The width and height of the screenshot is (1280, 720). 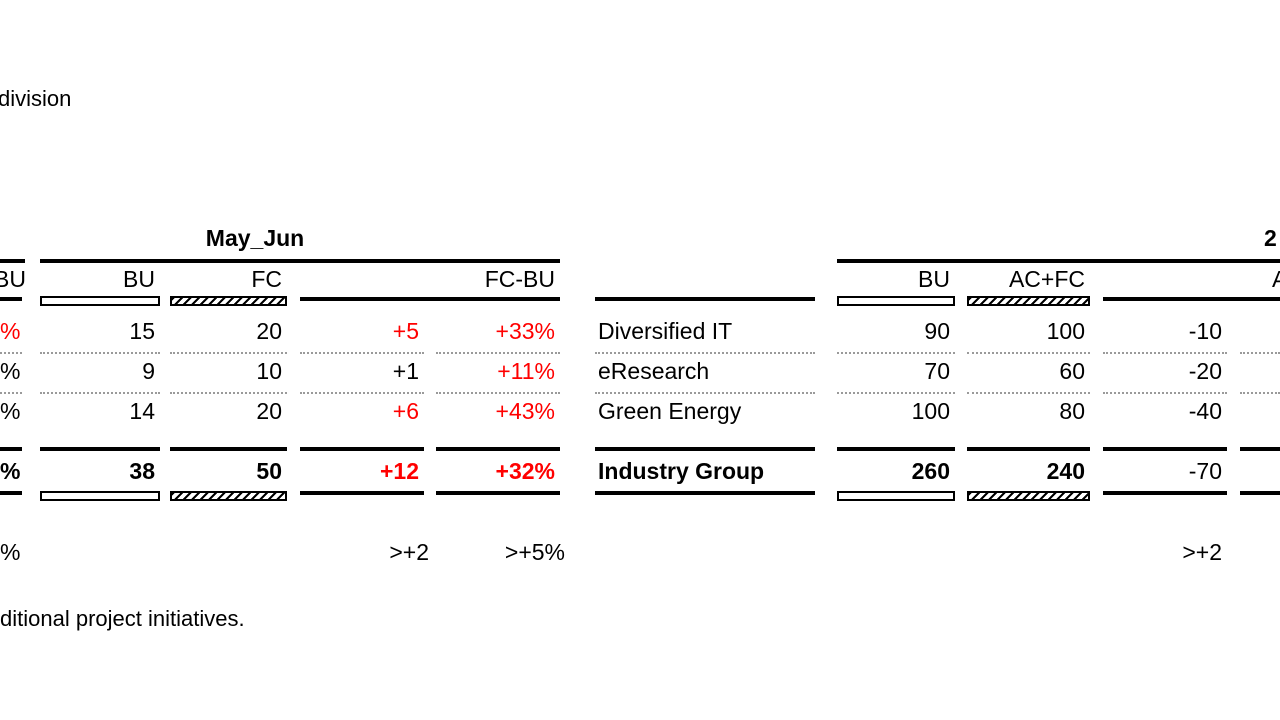 I want to click on variance-abs-value: +1, so click(x=405, y=371).